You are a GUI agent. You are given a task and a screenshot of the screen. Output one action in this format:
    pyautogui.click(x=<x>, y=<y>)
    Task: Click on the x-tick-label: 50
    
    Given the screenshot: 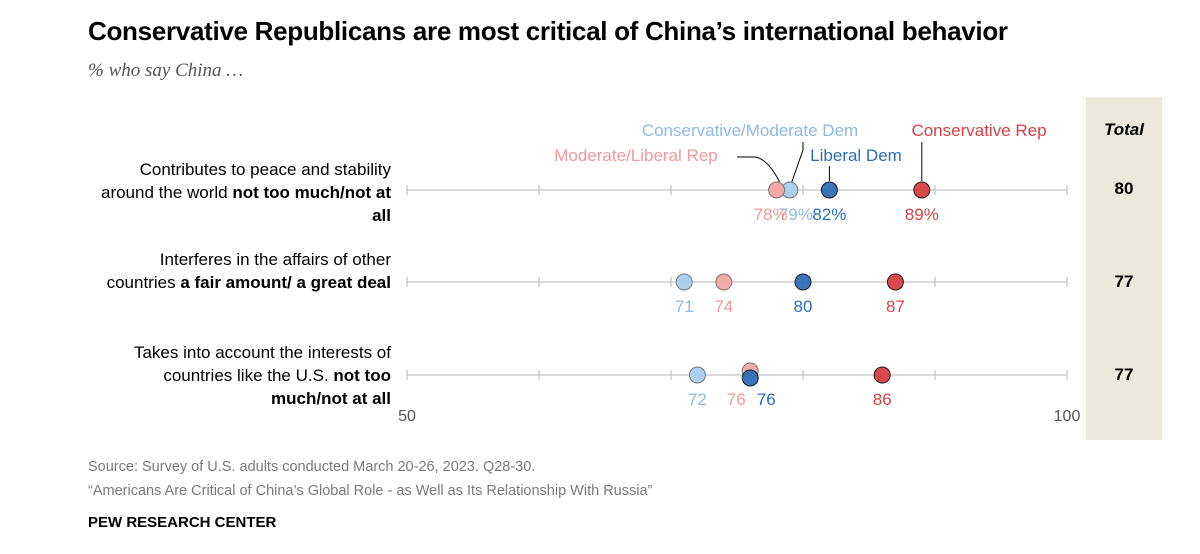 What is the action you would take?
    pyautogui.click(x=407, y=416)
    